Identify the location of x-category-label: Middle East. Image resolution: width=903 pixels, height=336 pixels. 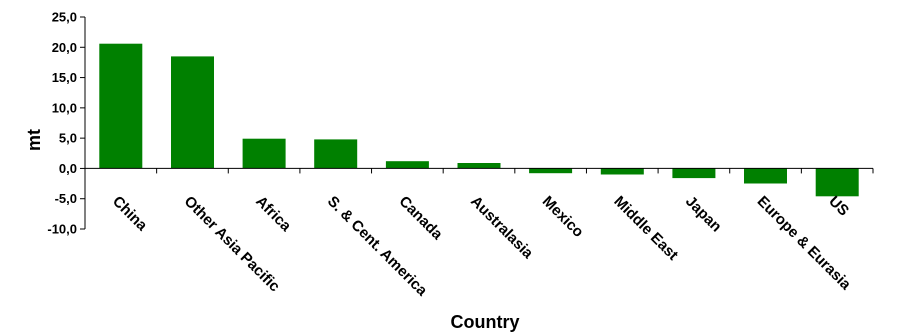
(645, 228).